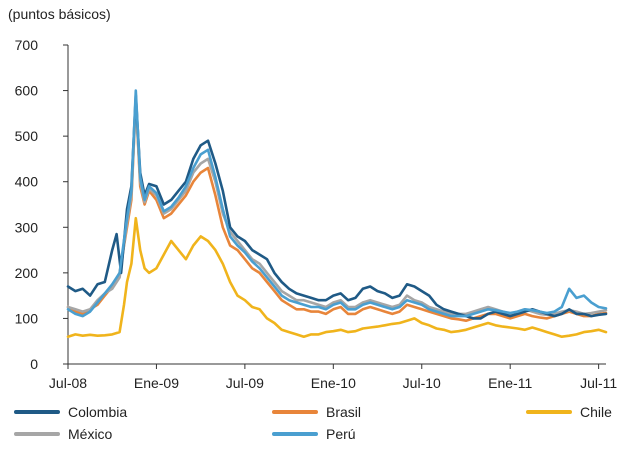 Image resolution: width=626 pixels, height=449 pixels. Describe the element at coordinates (63, 434) in the screenshot. I see `legend-item-mexico: México` at that location.